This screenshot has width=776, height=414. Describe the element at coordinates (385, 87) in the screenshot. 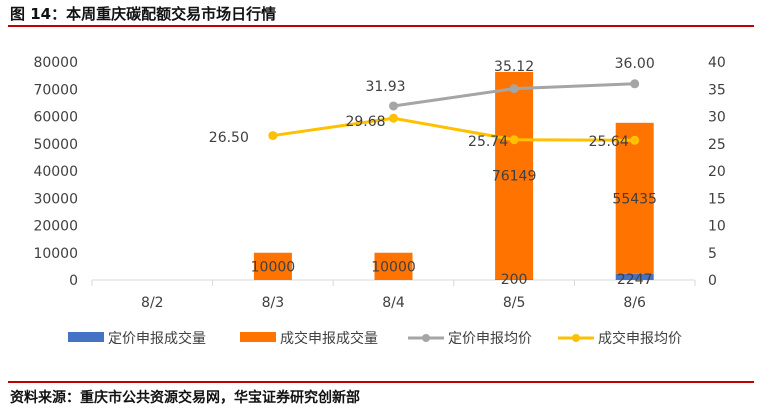

I see `data-label: 31.93` at that location.